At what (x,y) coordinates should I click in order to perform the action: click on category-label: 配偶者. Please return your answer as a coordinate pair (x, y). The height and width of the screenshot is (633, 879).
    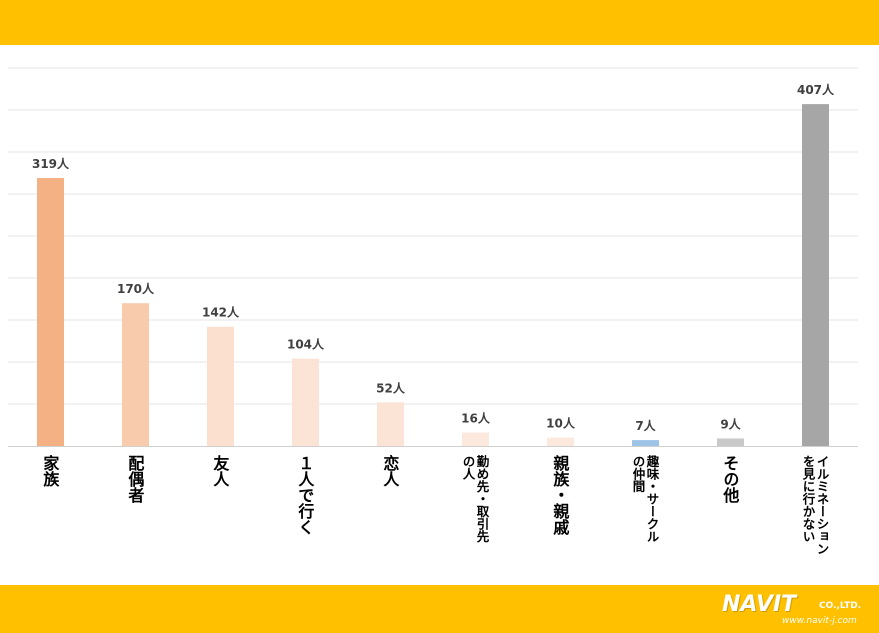
    Looking at the image, I should click on (135, 479).